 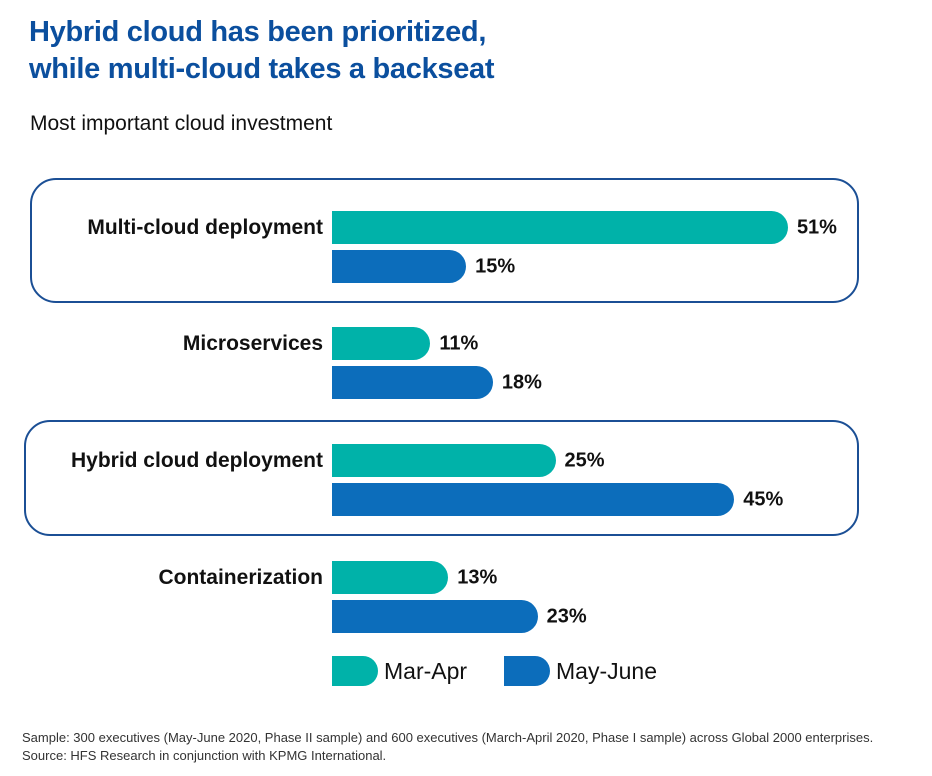 I want to click on value-label-containerization-mar-apr: 13%, so click(x=477, y=577).